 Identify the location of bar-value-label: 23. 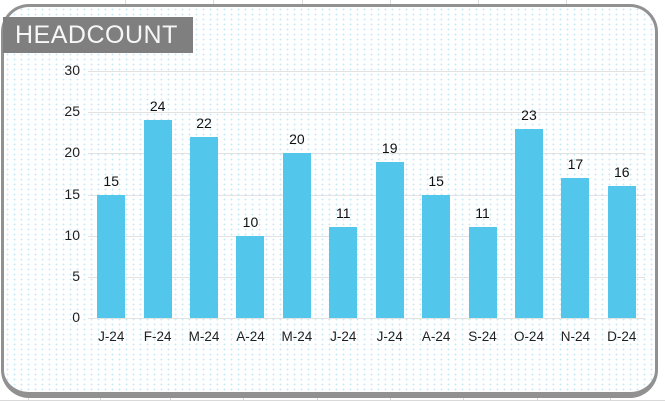
(529, 114).